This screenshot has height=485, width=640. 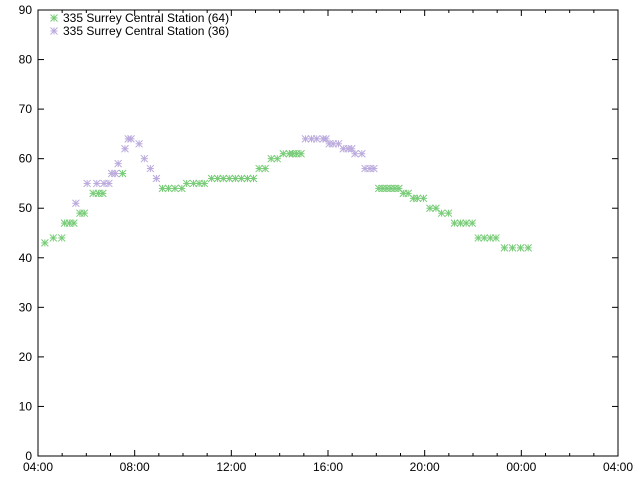 I want to click on y-tick-label: 40, so click(x=26, y=258).